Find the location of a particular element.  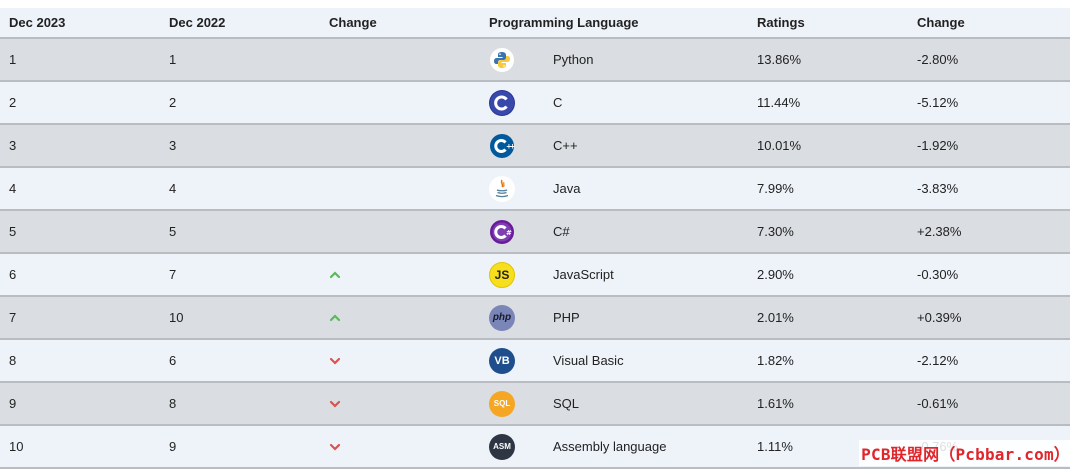

table-row: 5 5 # C# 7.30% +2.38% is located at coordinates (535, 232).